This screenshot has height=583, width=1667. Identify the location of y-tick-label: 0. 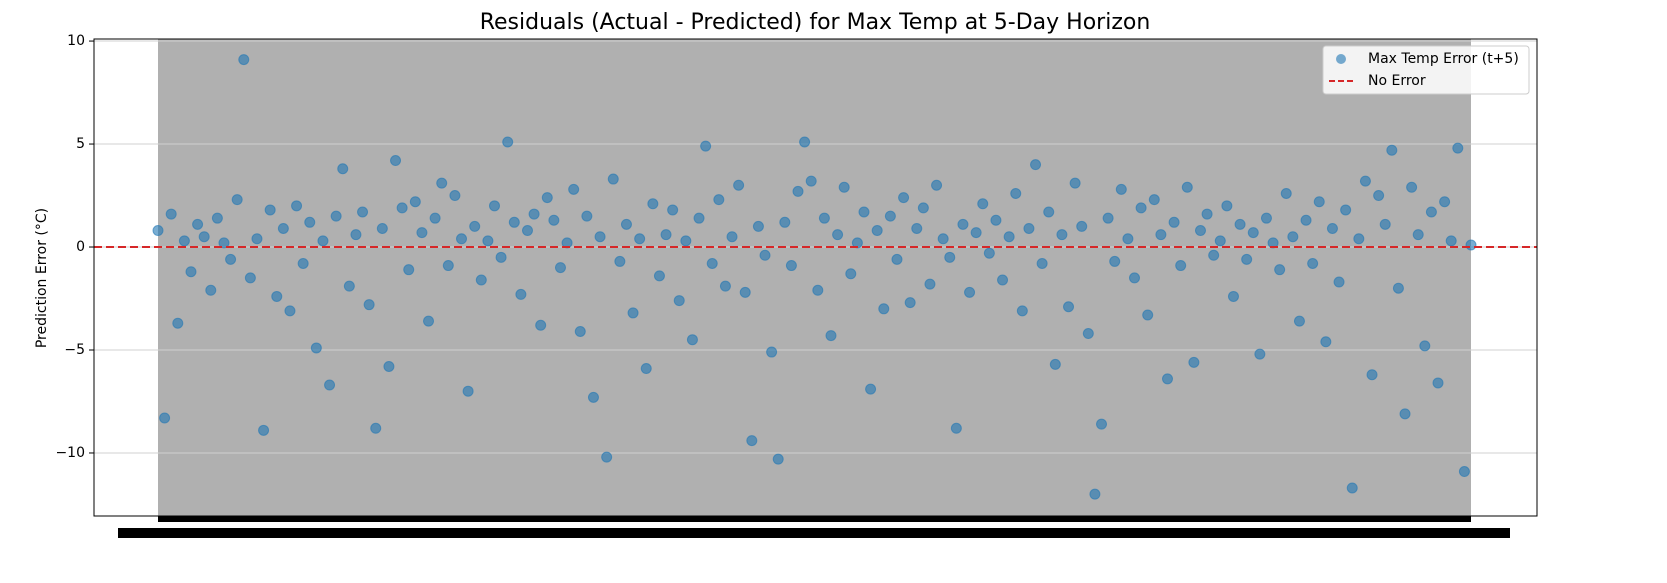
(80, 247).